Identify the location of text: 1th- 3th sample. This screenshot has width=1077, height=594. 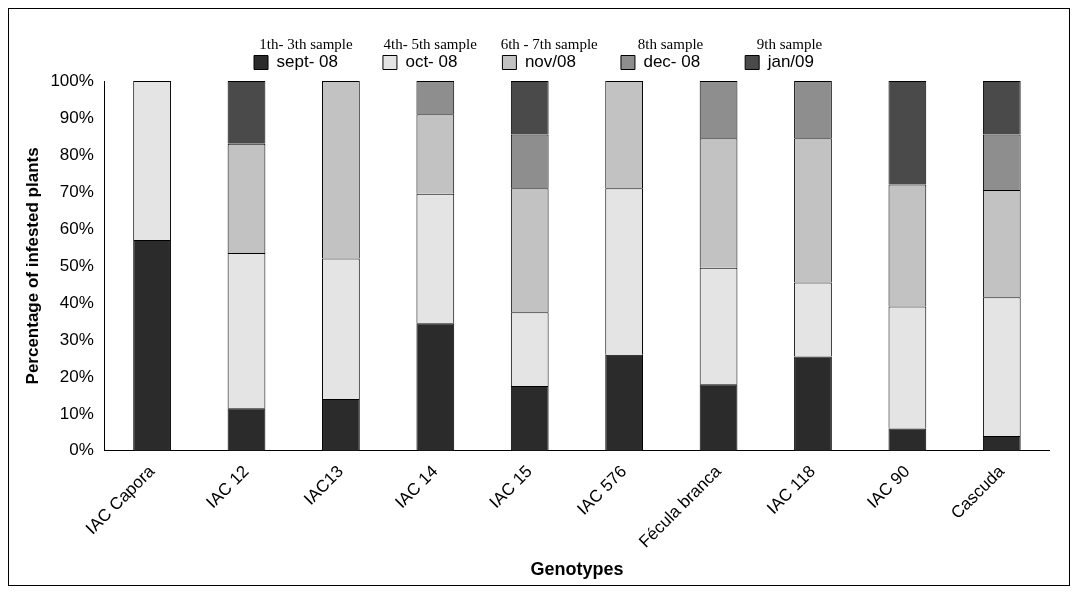
(306, 44).